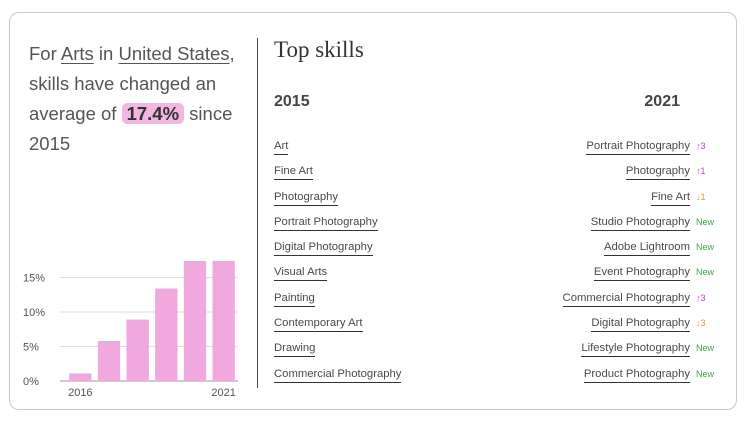 The image size is (750, 431). I want to click on column-header-2021: 2021, so click(662, 101).